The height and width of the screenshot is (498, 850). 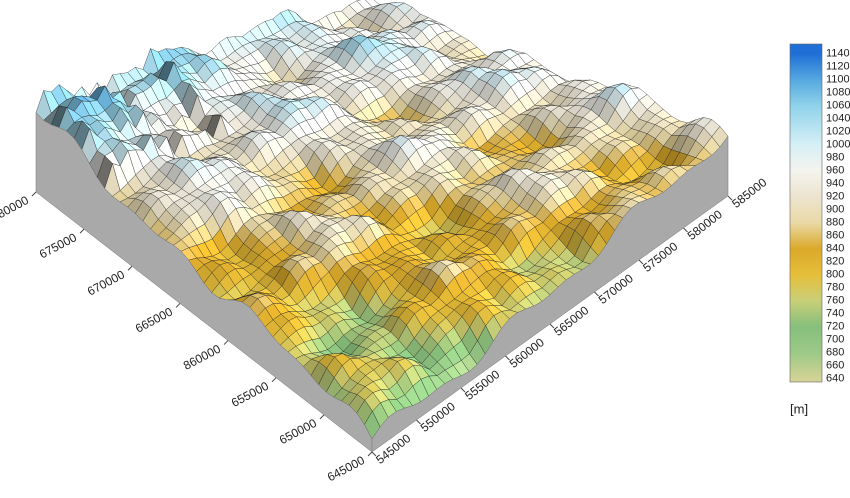 I want to click on colorbar-tick-label: 1120, so click(x=838, y=67).